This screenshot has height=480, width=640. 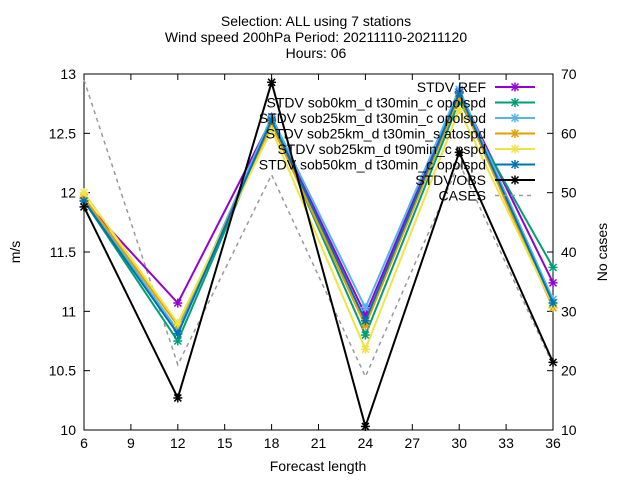 What do you see at coordinates (413, 443) in the screenshot?
I see `x-tick-label: 27` at bounding box center [413, 443].